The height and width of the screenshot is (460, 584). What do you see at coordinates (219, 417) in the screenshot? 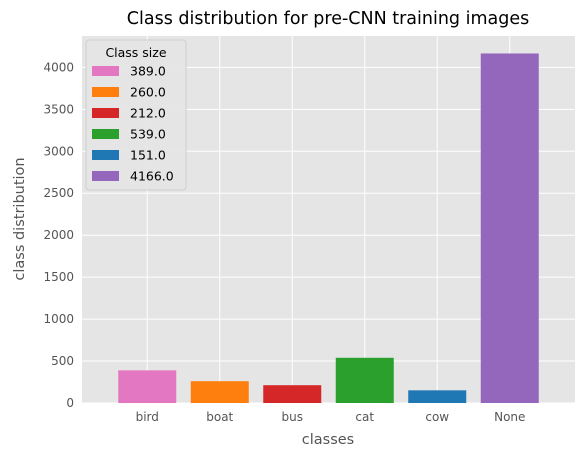
I see `x-tick-label: boat` at bounding box center [219, 417].